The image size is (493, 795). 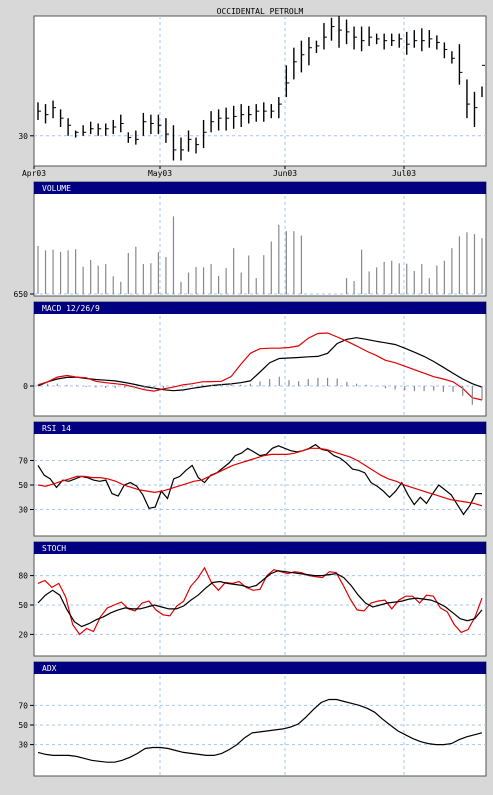 I want to click on series-line--k, so click(x=260, y=601).